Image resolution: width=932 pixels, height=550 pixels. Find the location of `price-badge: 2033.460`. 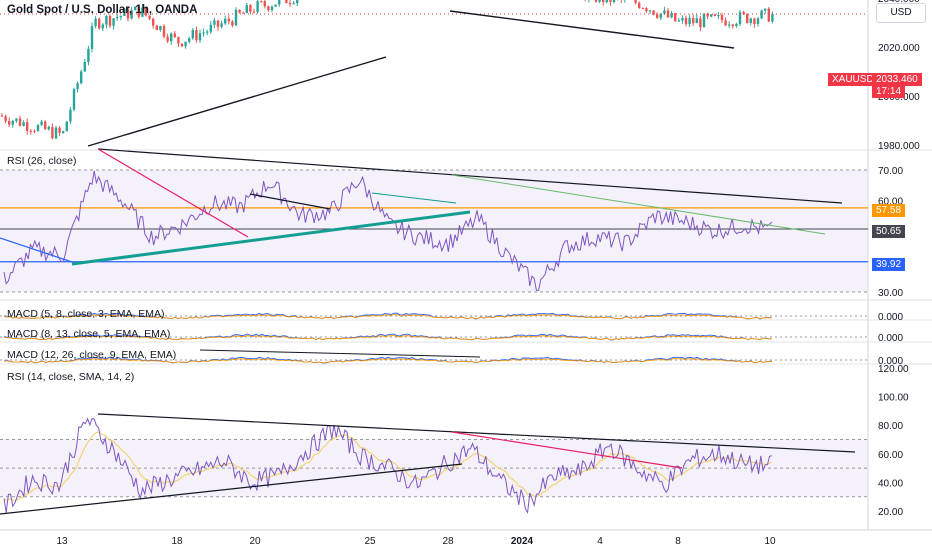

price-badge: 2033.460 is located at coordinates (897, 79).